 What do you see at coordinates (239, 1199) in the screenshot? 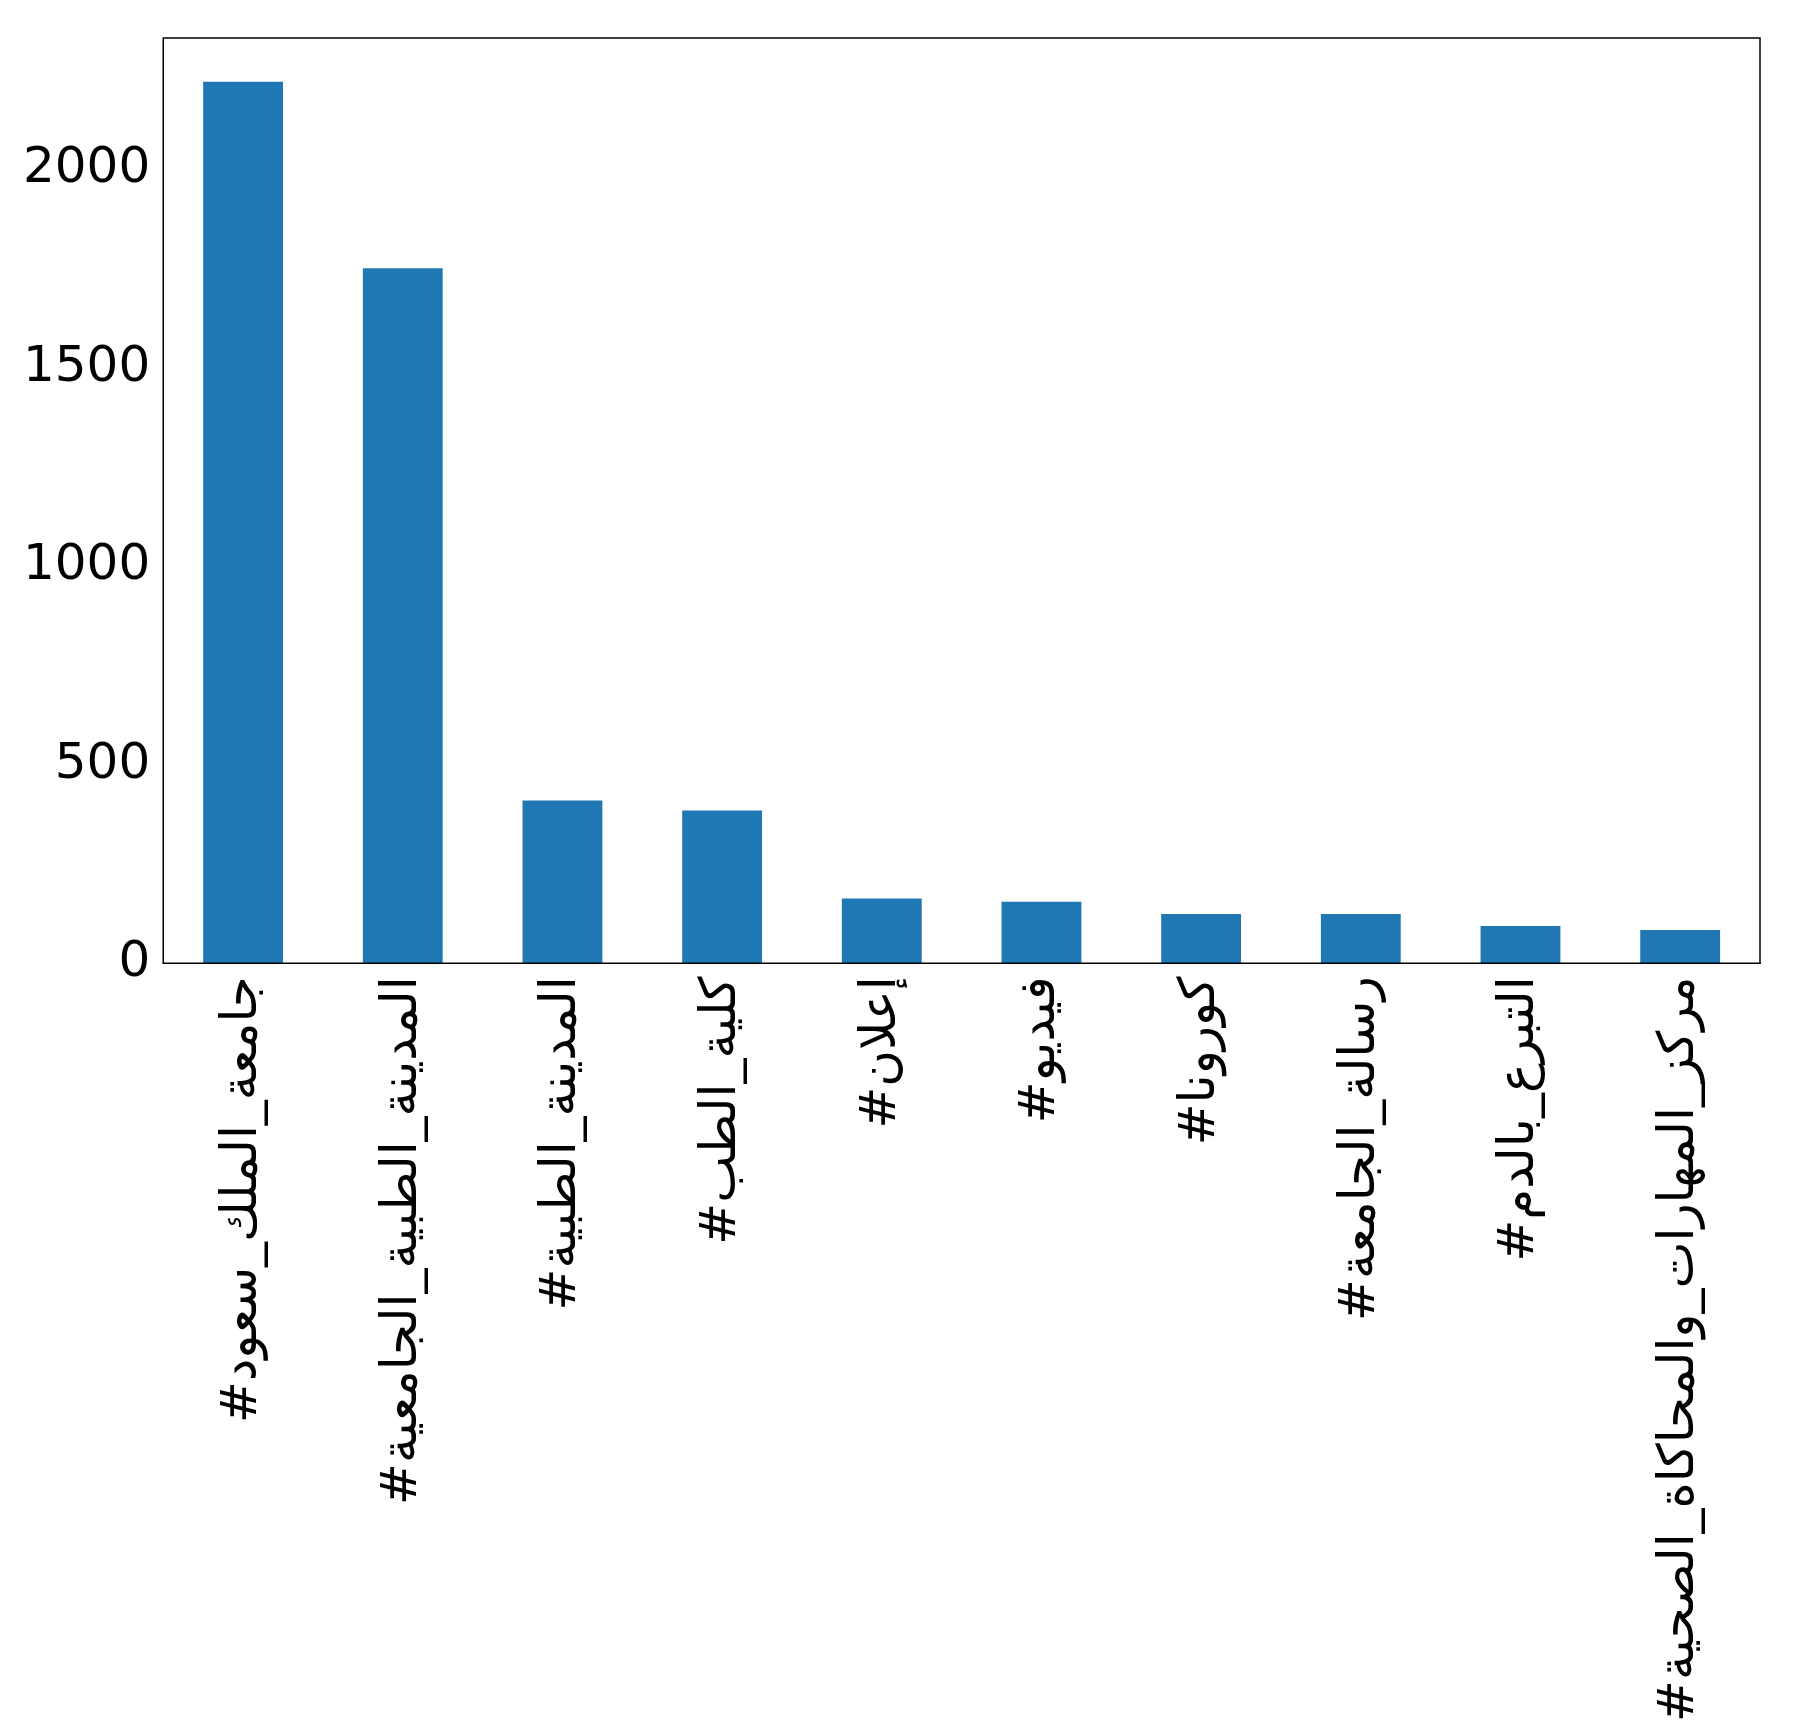
I see `x-tick-label: #جامعة_الملك_سعود` at bounding box center [239, 1199].